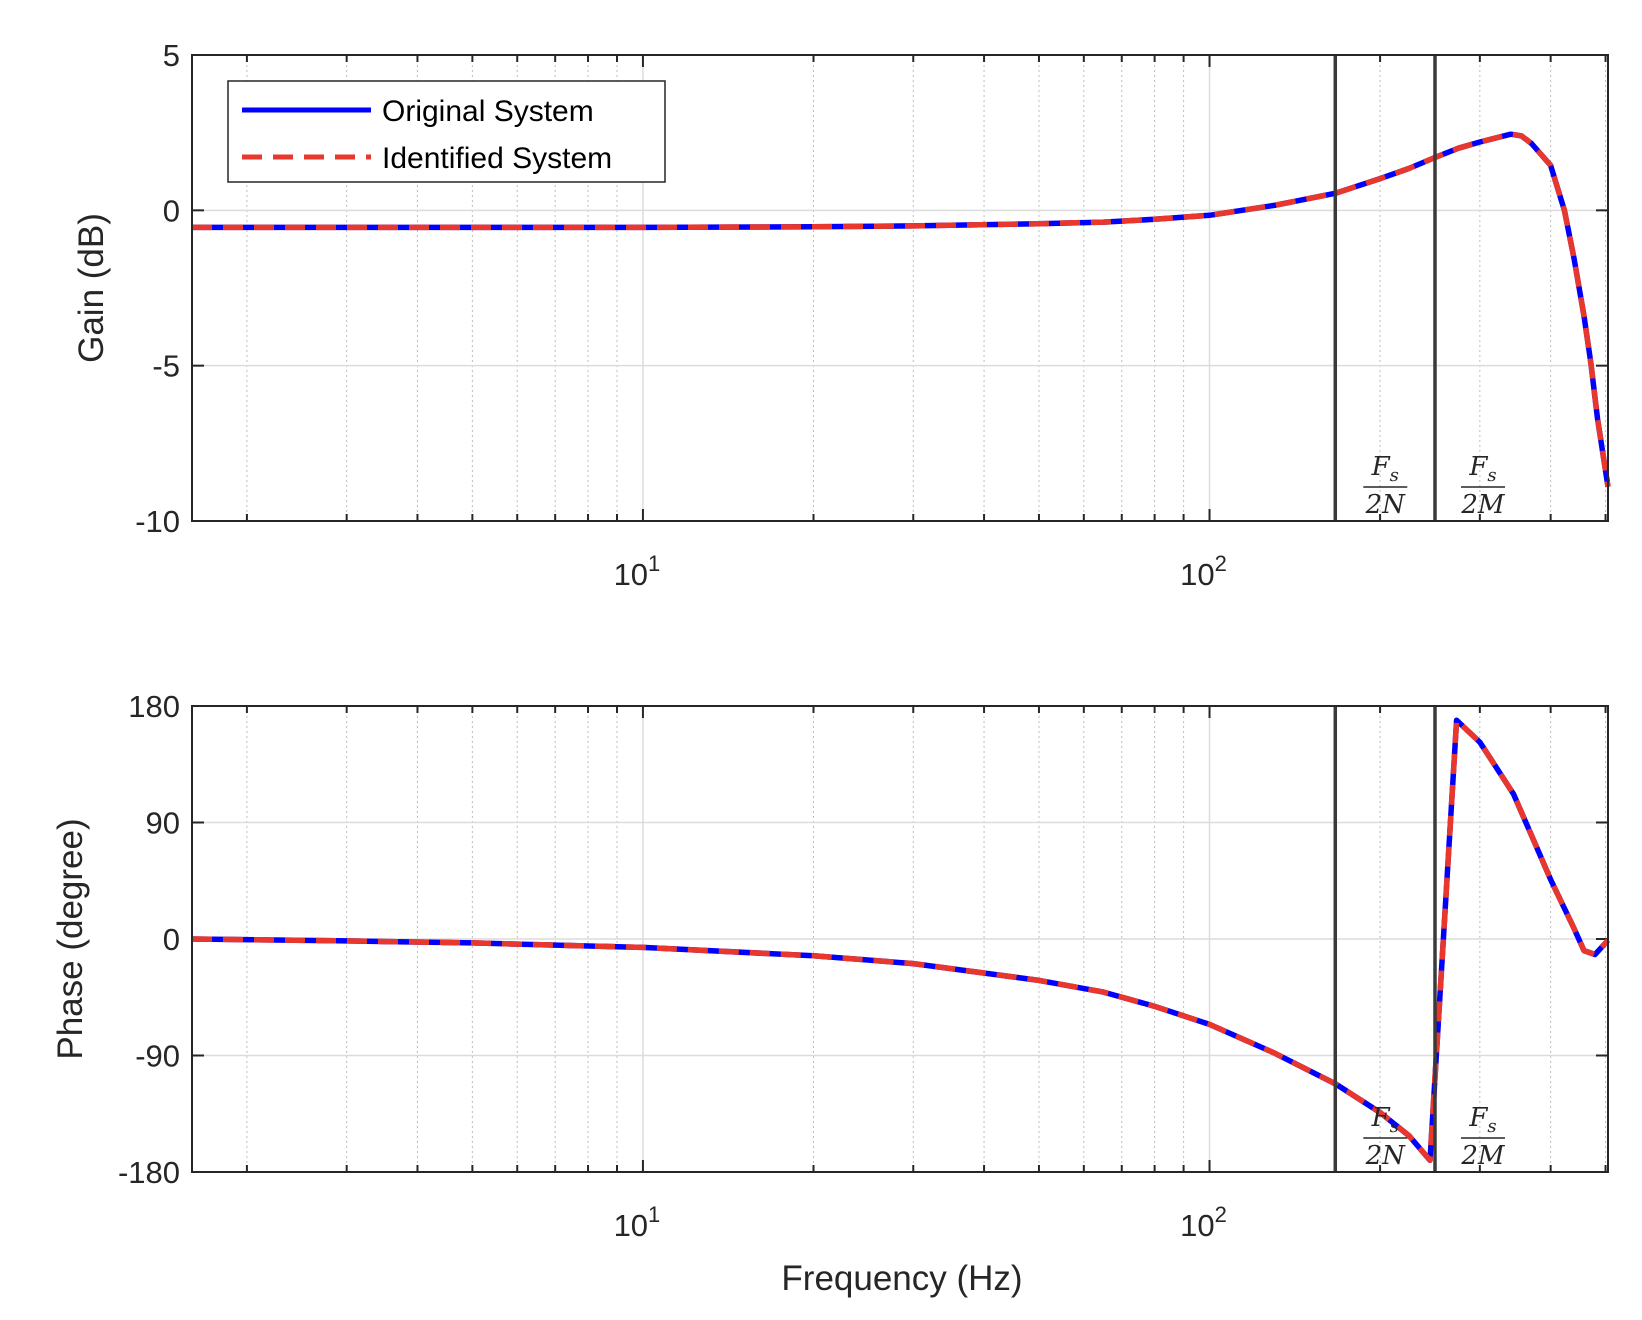 The width and height of the screenshot is (1642, 1320). What do you see at coordinates (171, 55) in the screenshot?
I see `y-tick-label: 5` at bounding box center [171, 55].